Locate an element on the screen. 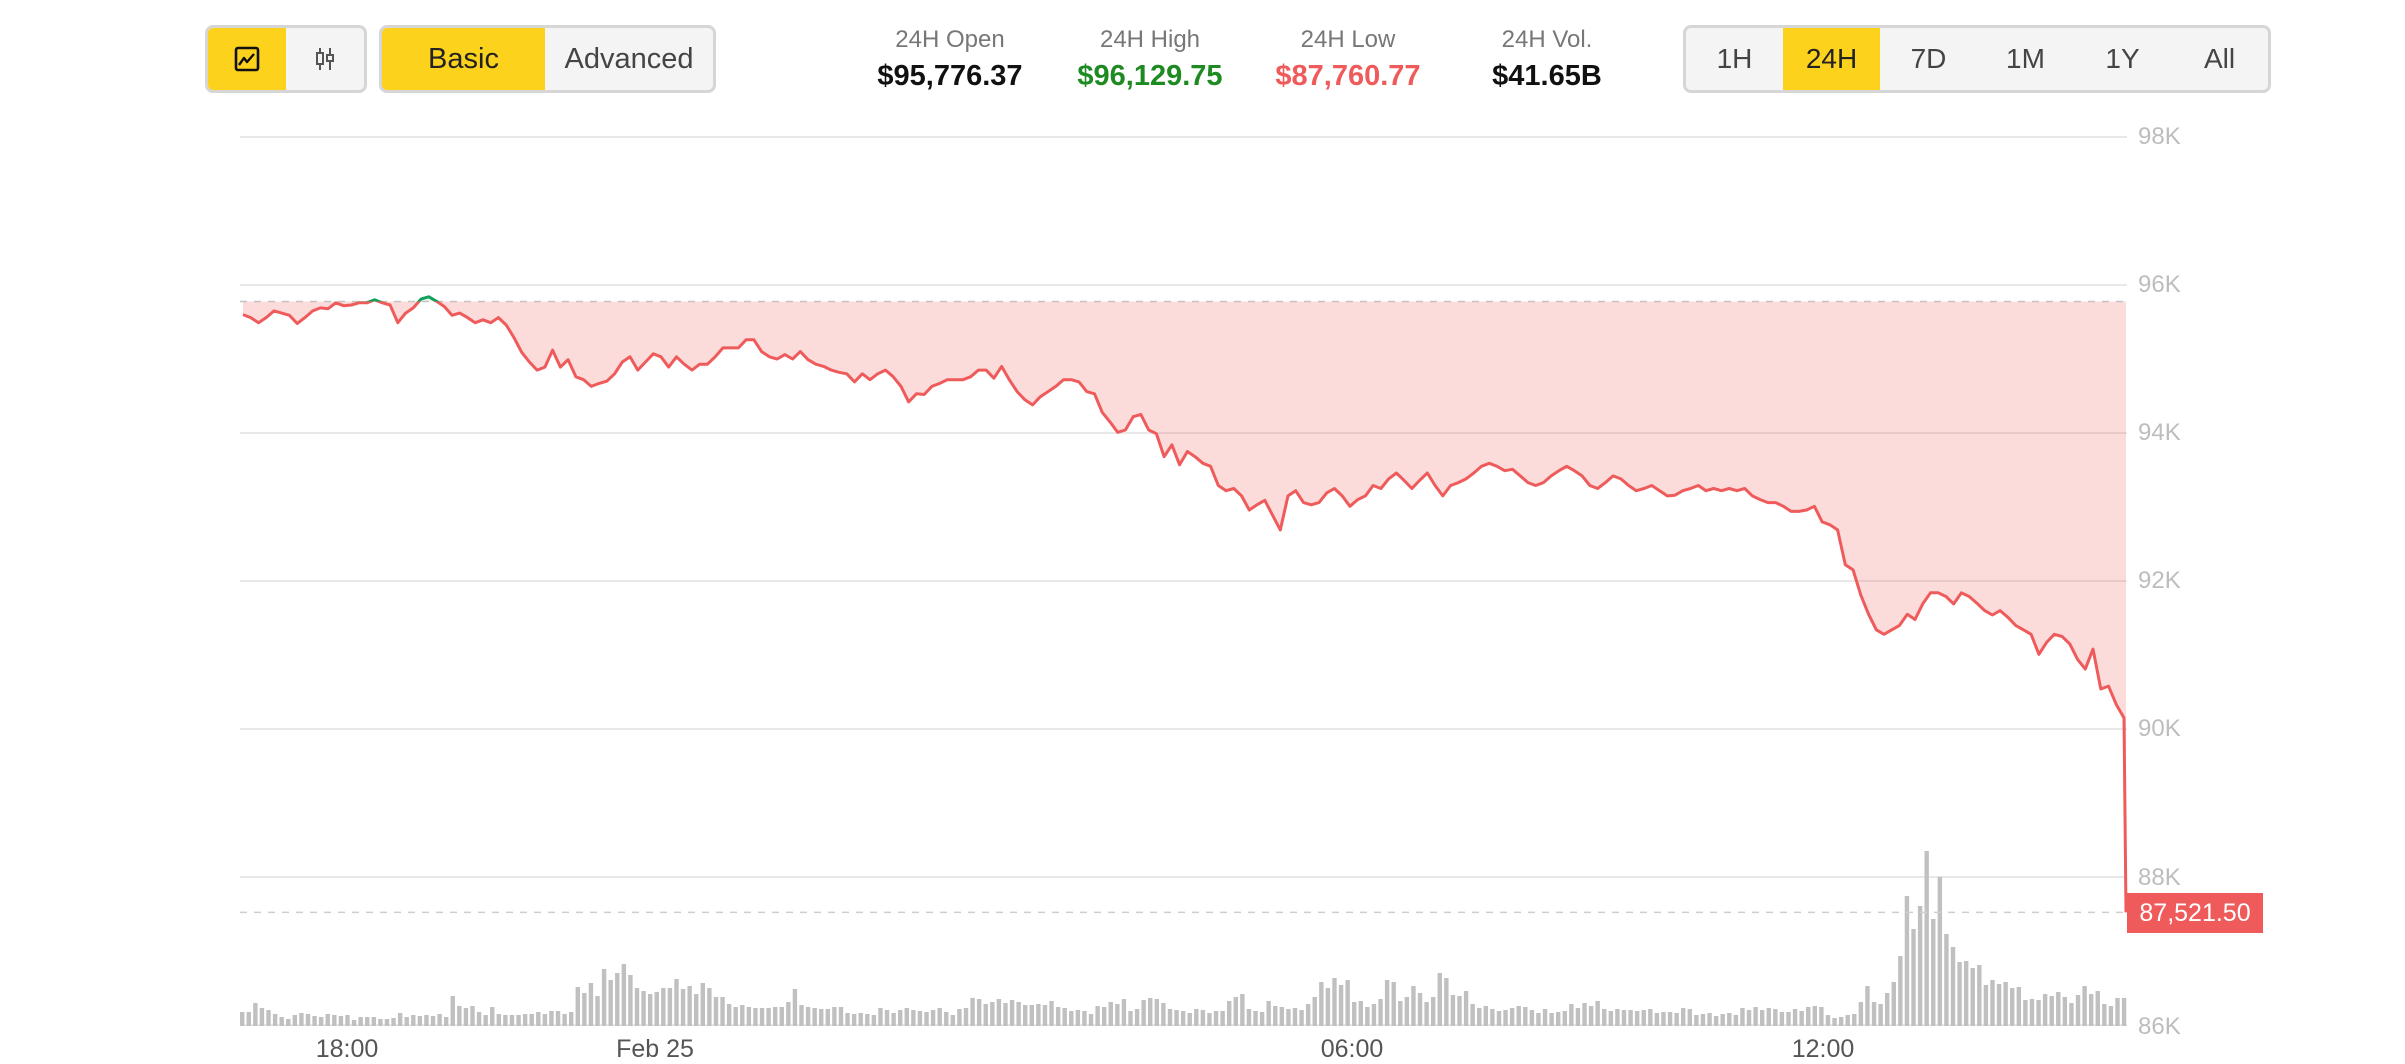 Image resolution: width=2405 pixels, height=1064 pixels. stat-low: 24H Low $87,760.77 is located at coordinates (1348, 60).